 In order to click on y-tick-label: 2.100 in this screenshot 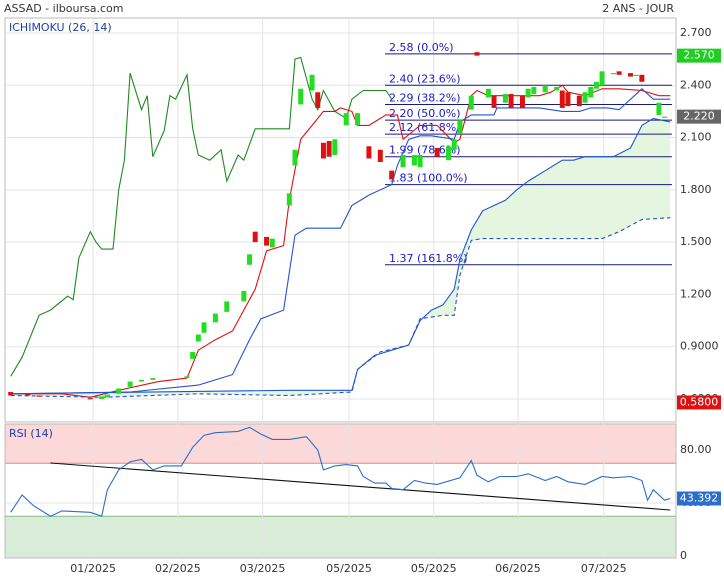, I will do `click(696, 137)`.